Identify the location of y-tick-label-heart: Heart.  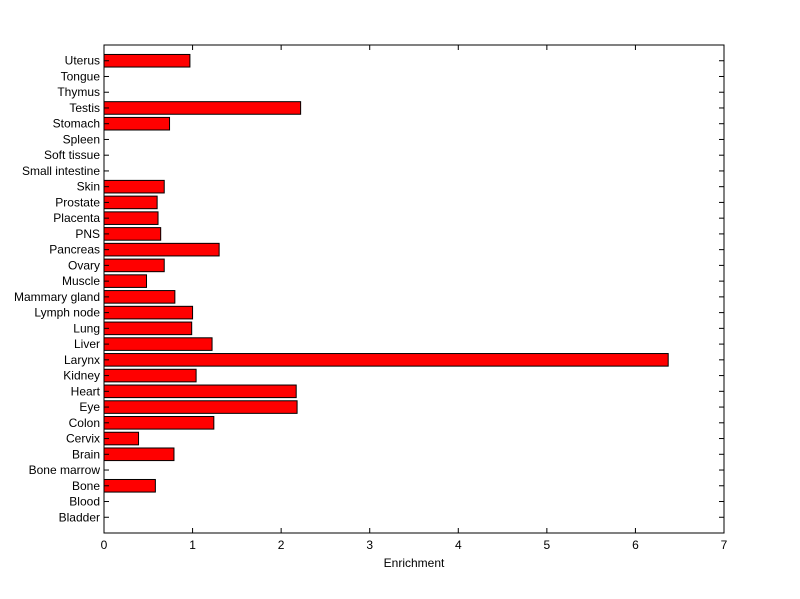
(86, 391).